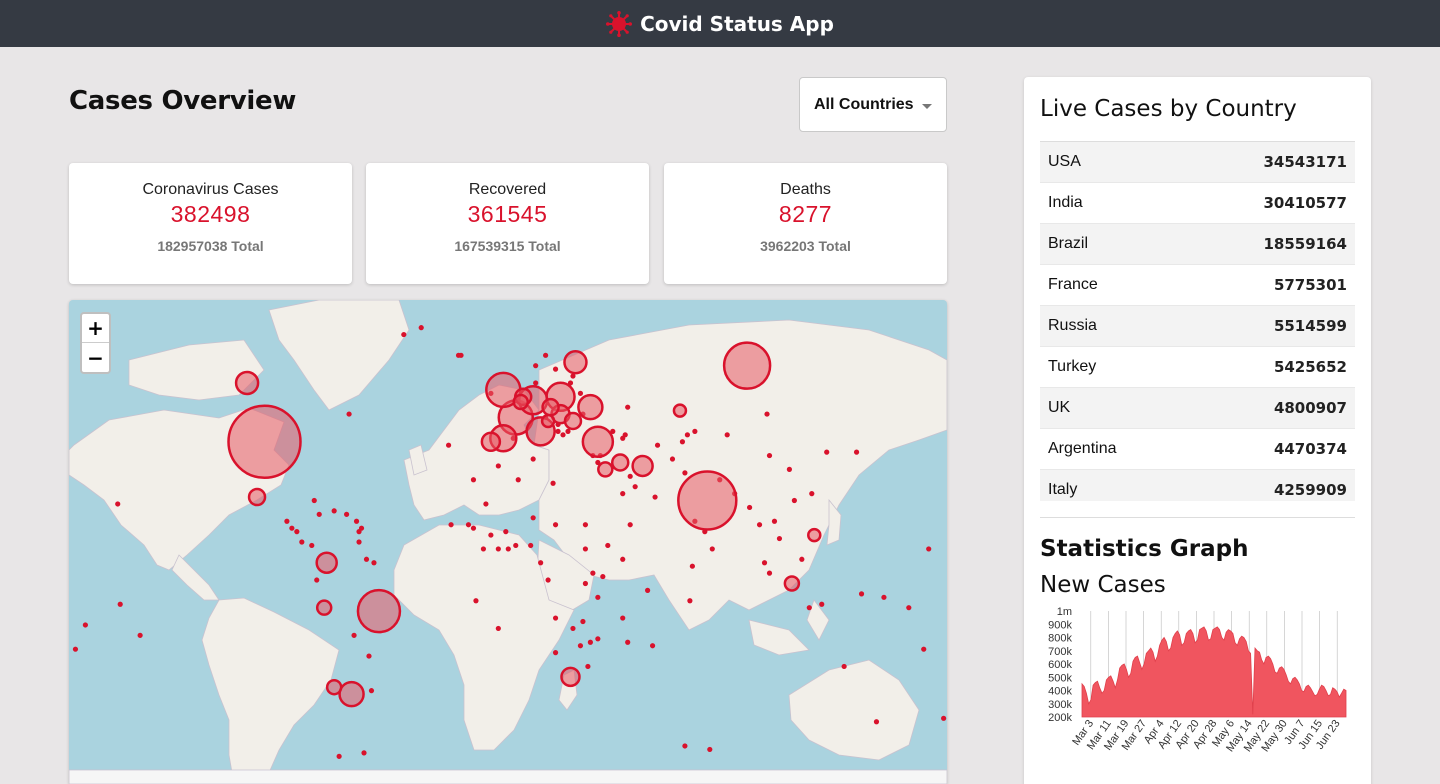 The height and width of the screenshot is (784, 1440). I want to click on country-select: All Countries, so click(873, 104).